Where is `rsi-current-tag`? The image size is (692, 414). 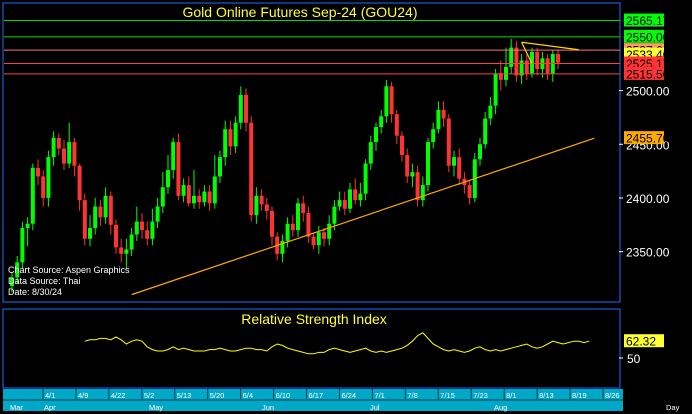
rsi-current-tag is located at coordinates (644, 341).